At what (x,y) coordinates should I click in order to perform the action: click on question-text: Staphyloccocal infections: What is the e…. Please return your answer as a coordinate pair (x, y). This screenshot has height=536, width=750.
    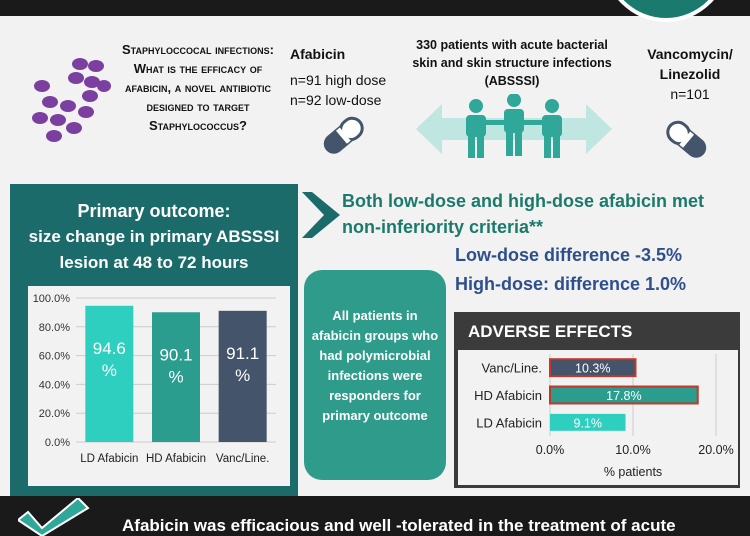
    Looking at the image, I should click on (198, 87).